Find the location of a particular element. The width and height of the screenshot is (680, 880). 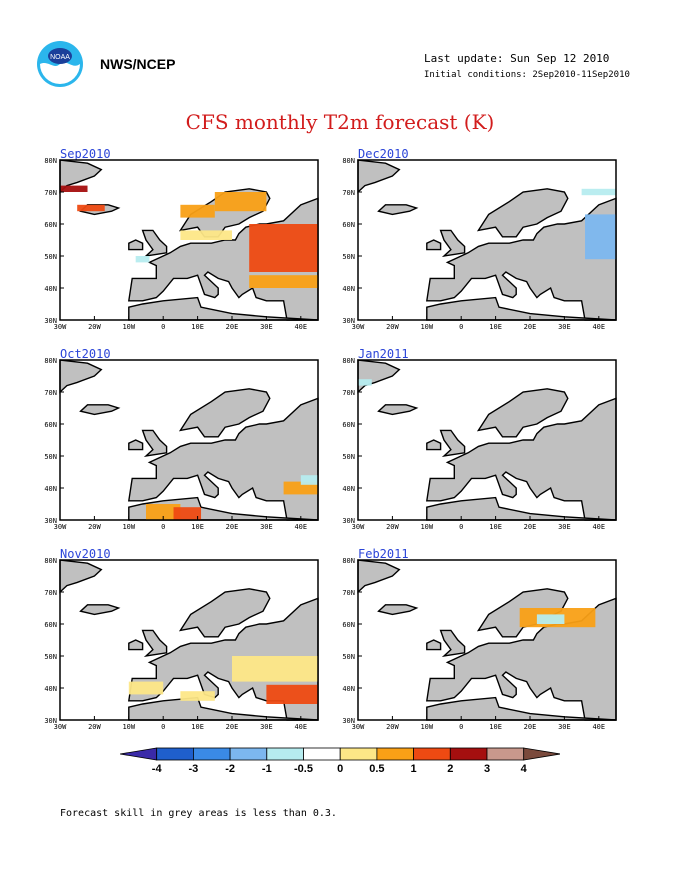

initial-conditions-text: Initial conditions: 2Sep2010-11Sep2010 is located at coordinates (527, 75).